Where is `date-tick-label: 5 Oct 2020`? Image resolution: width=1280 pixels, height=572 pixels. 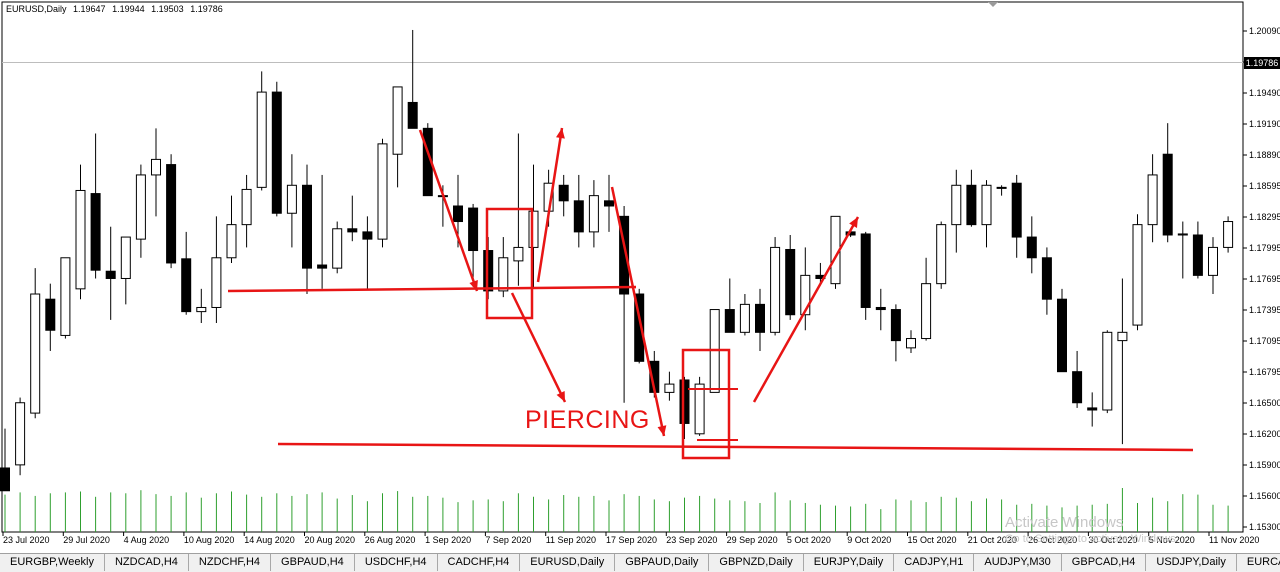 date-tick-label: 5 Oct 2020 is located at coordinates (808, 540).